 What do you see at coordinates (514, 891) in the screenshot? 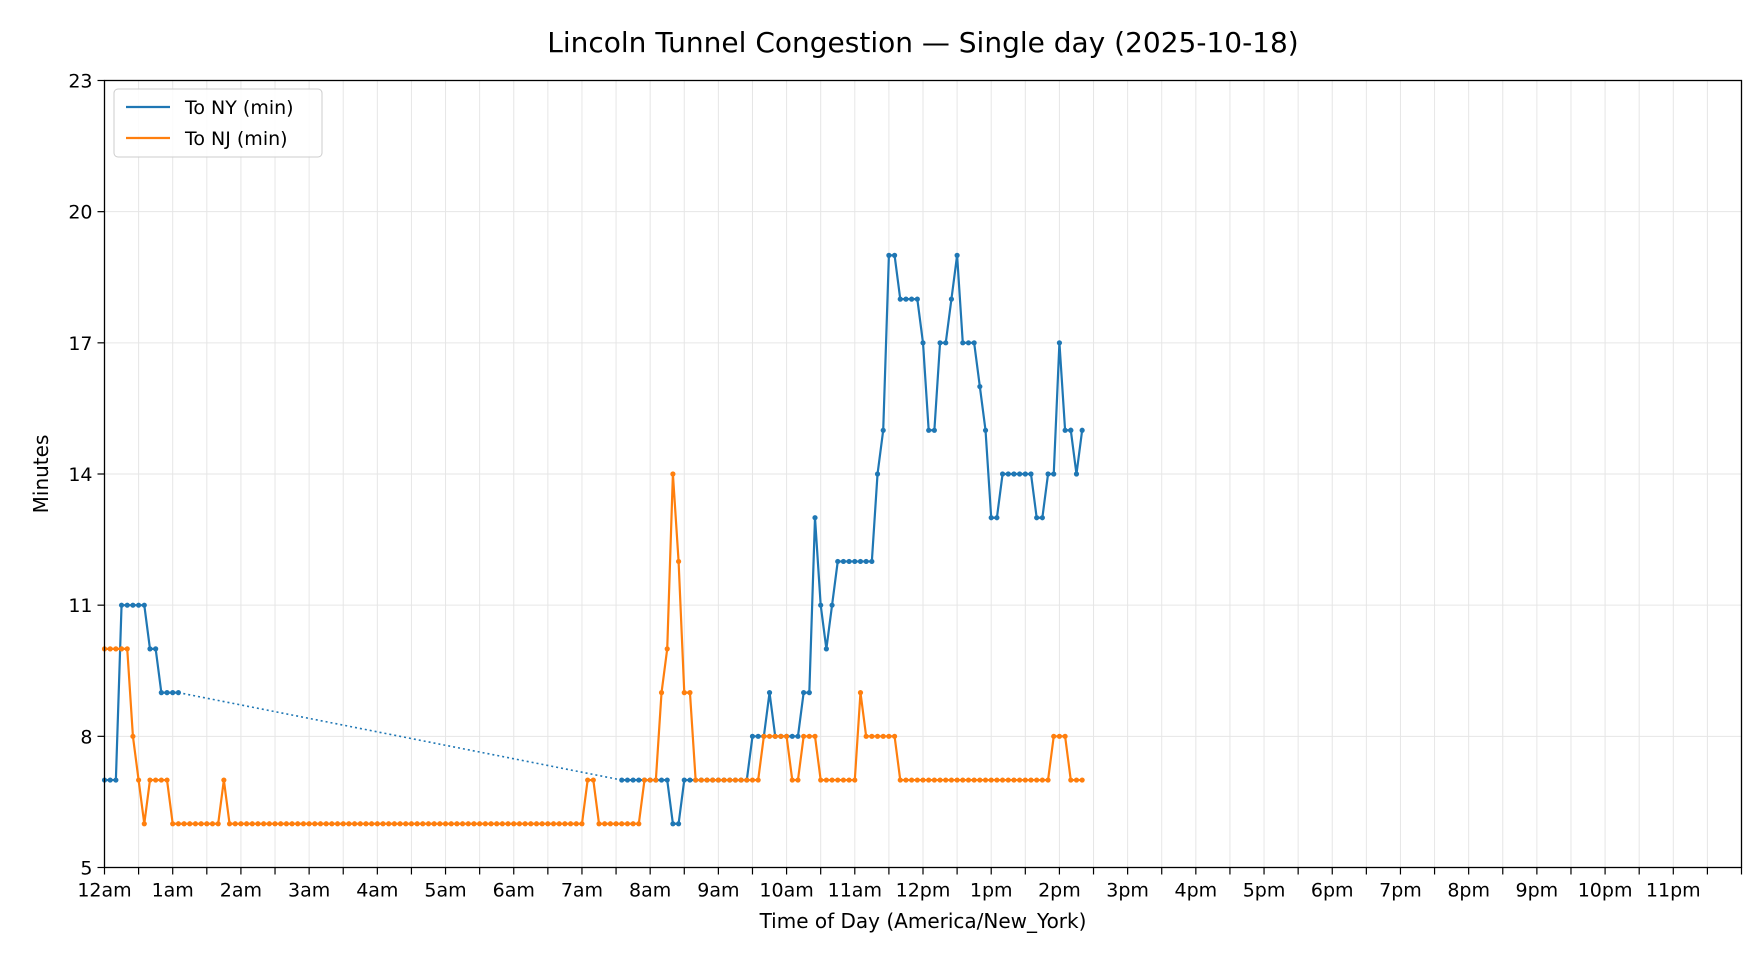
I see `x-tick-label: 6am` at bounding box center [514, 891].